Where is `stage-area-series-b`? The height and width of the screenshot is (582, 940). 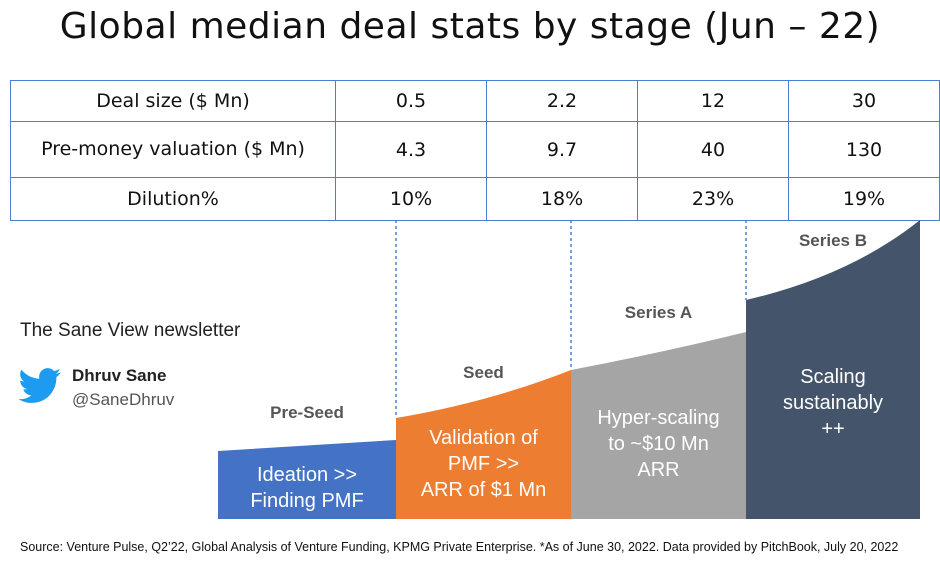 stage-area-series-b is located at coordinates (833, 369).